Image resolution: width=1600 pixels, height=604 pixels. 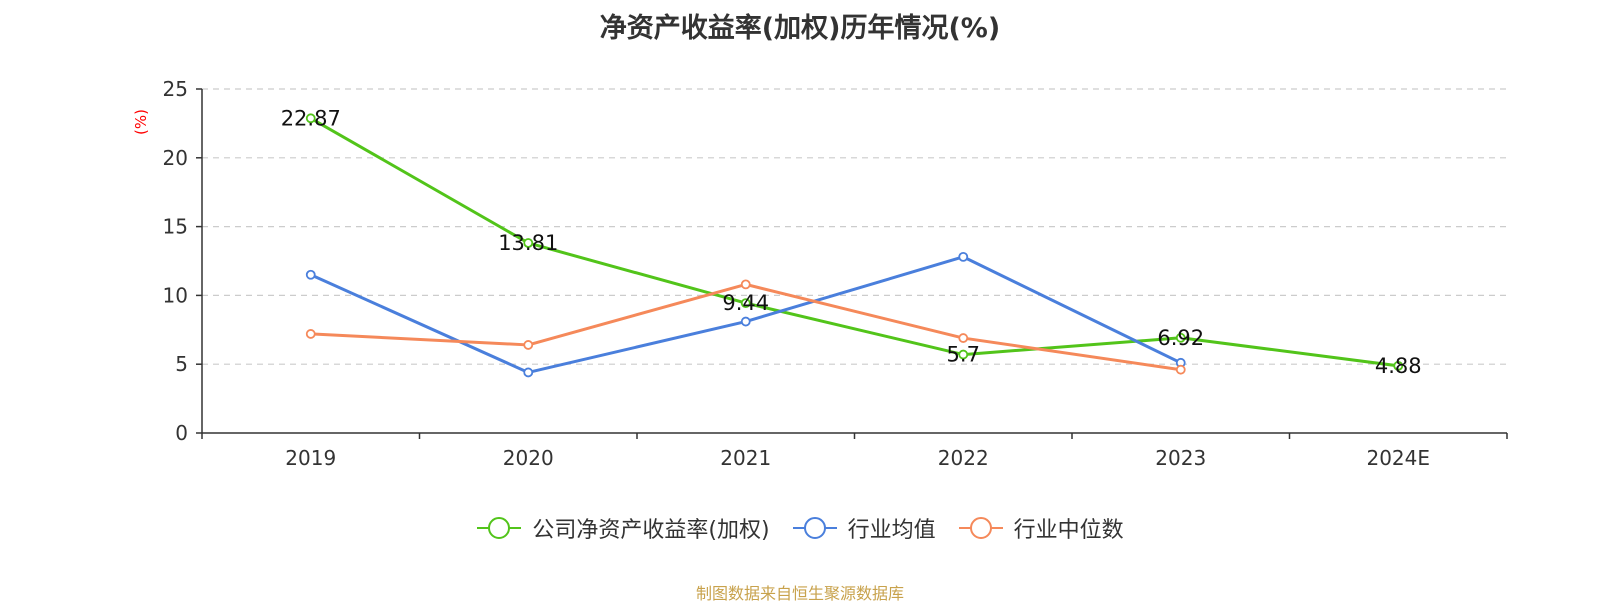 What do you see at coordinates (181, 433) in the screenshot?
I see `y-tick-label: 0` at bounding box center [181, 433].